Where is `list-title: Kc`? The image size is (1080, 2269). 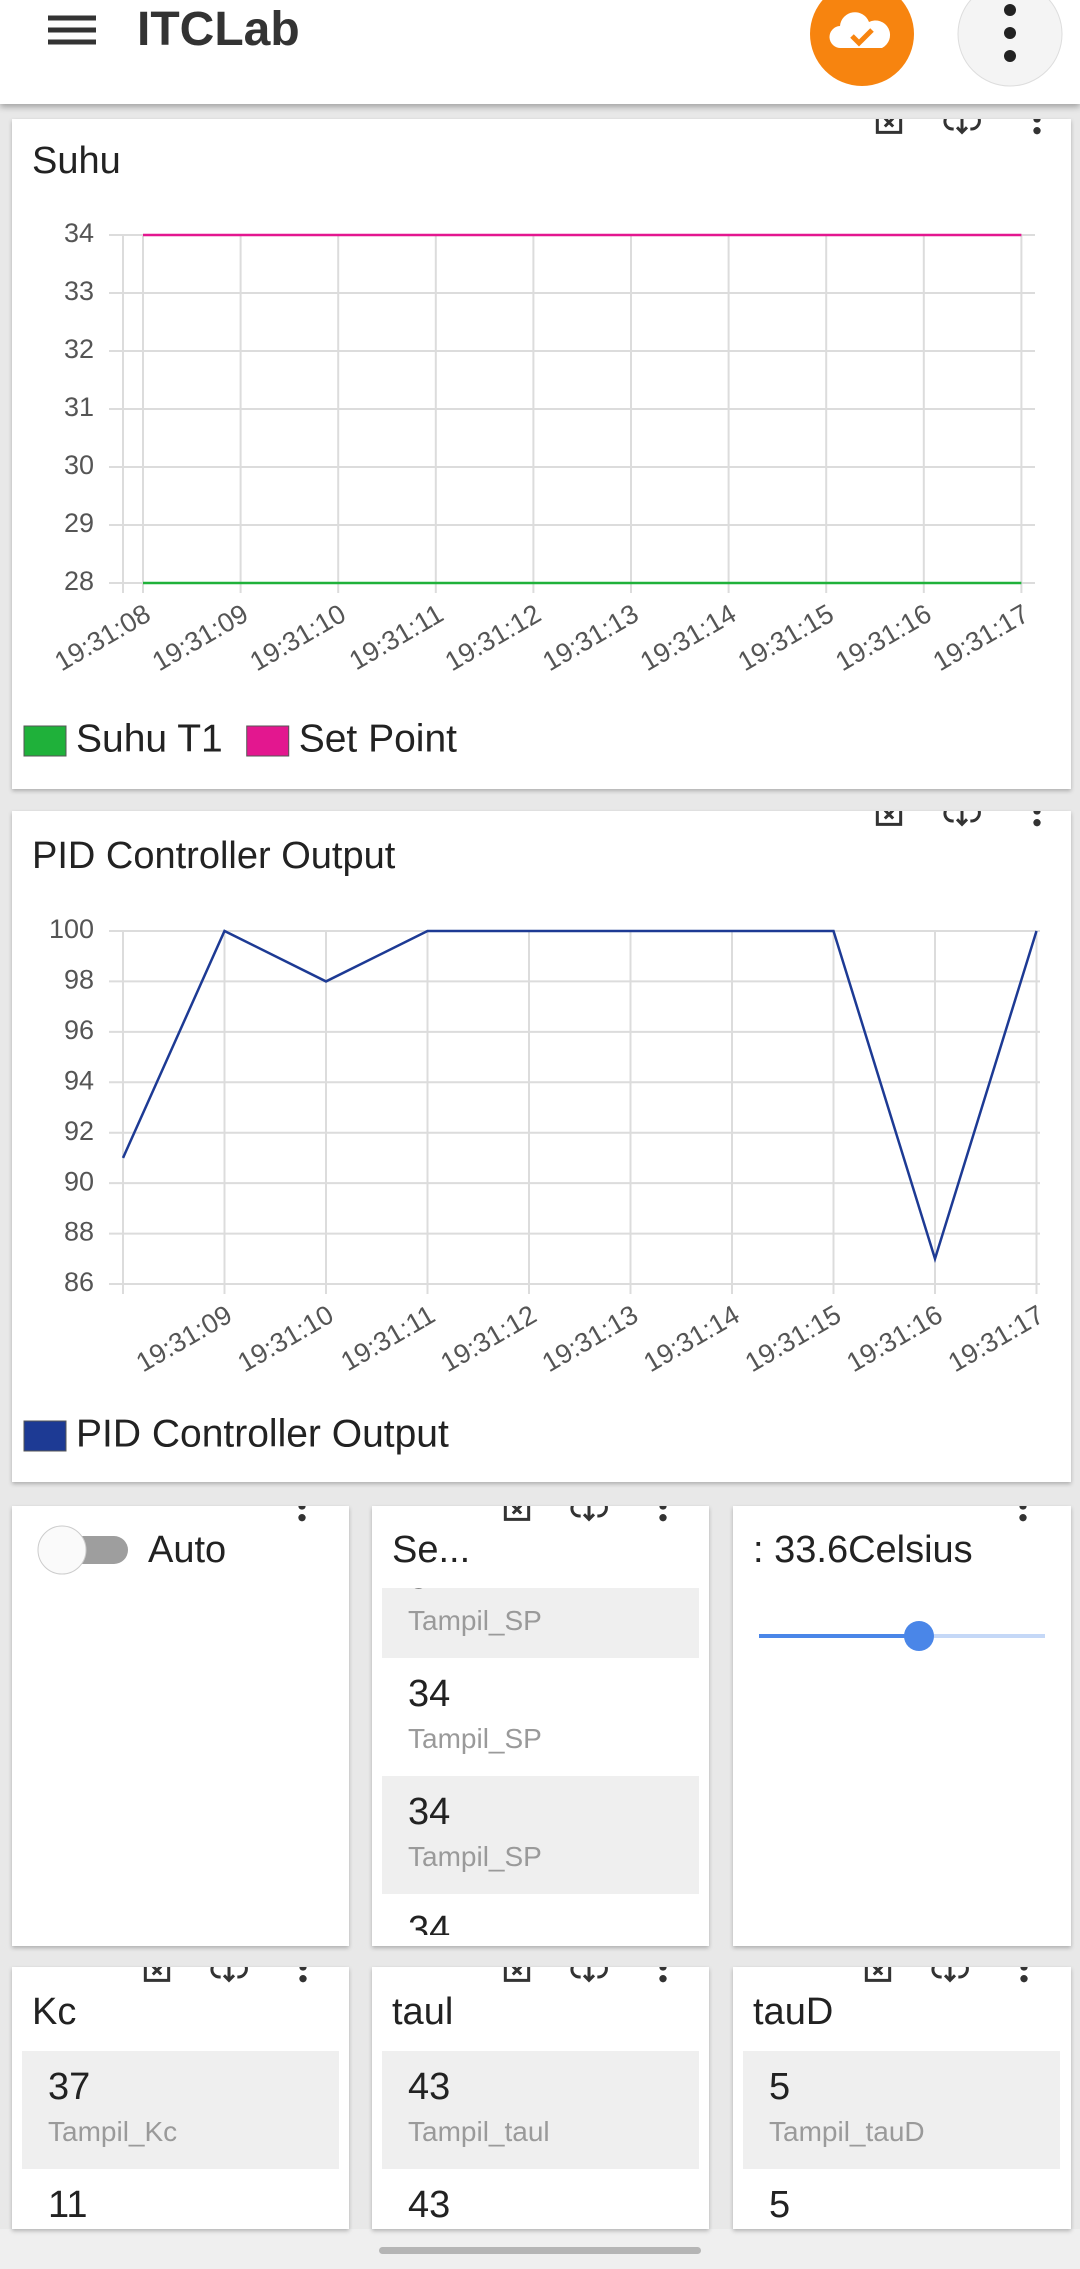
list-title: Kc is located at coordinates (54, 2012).